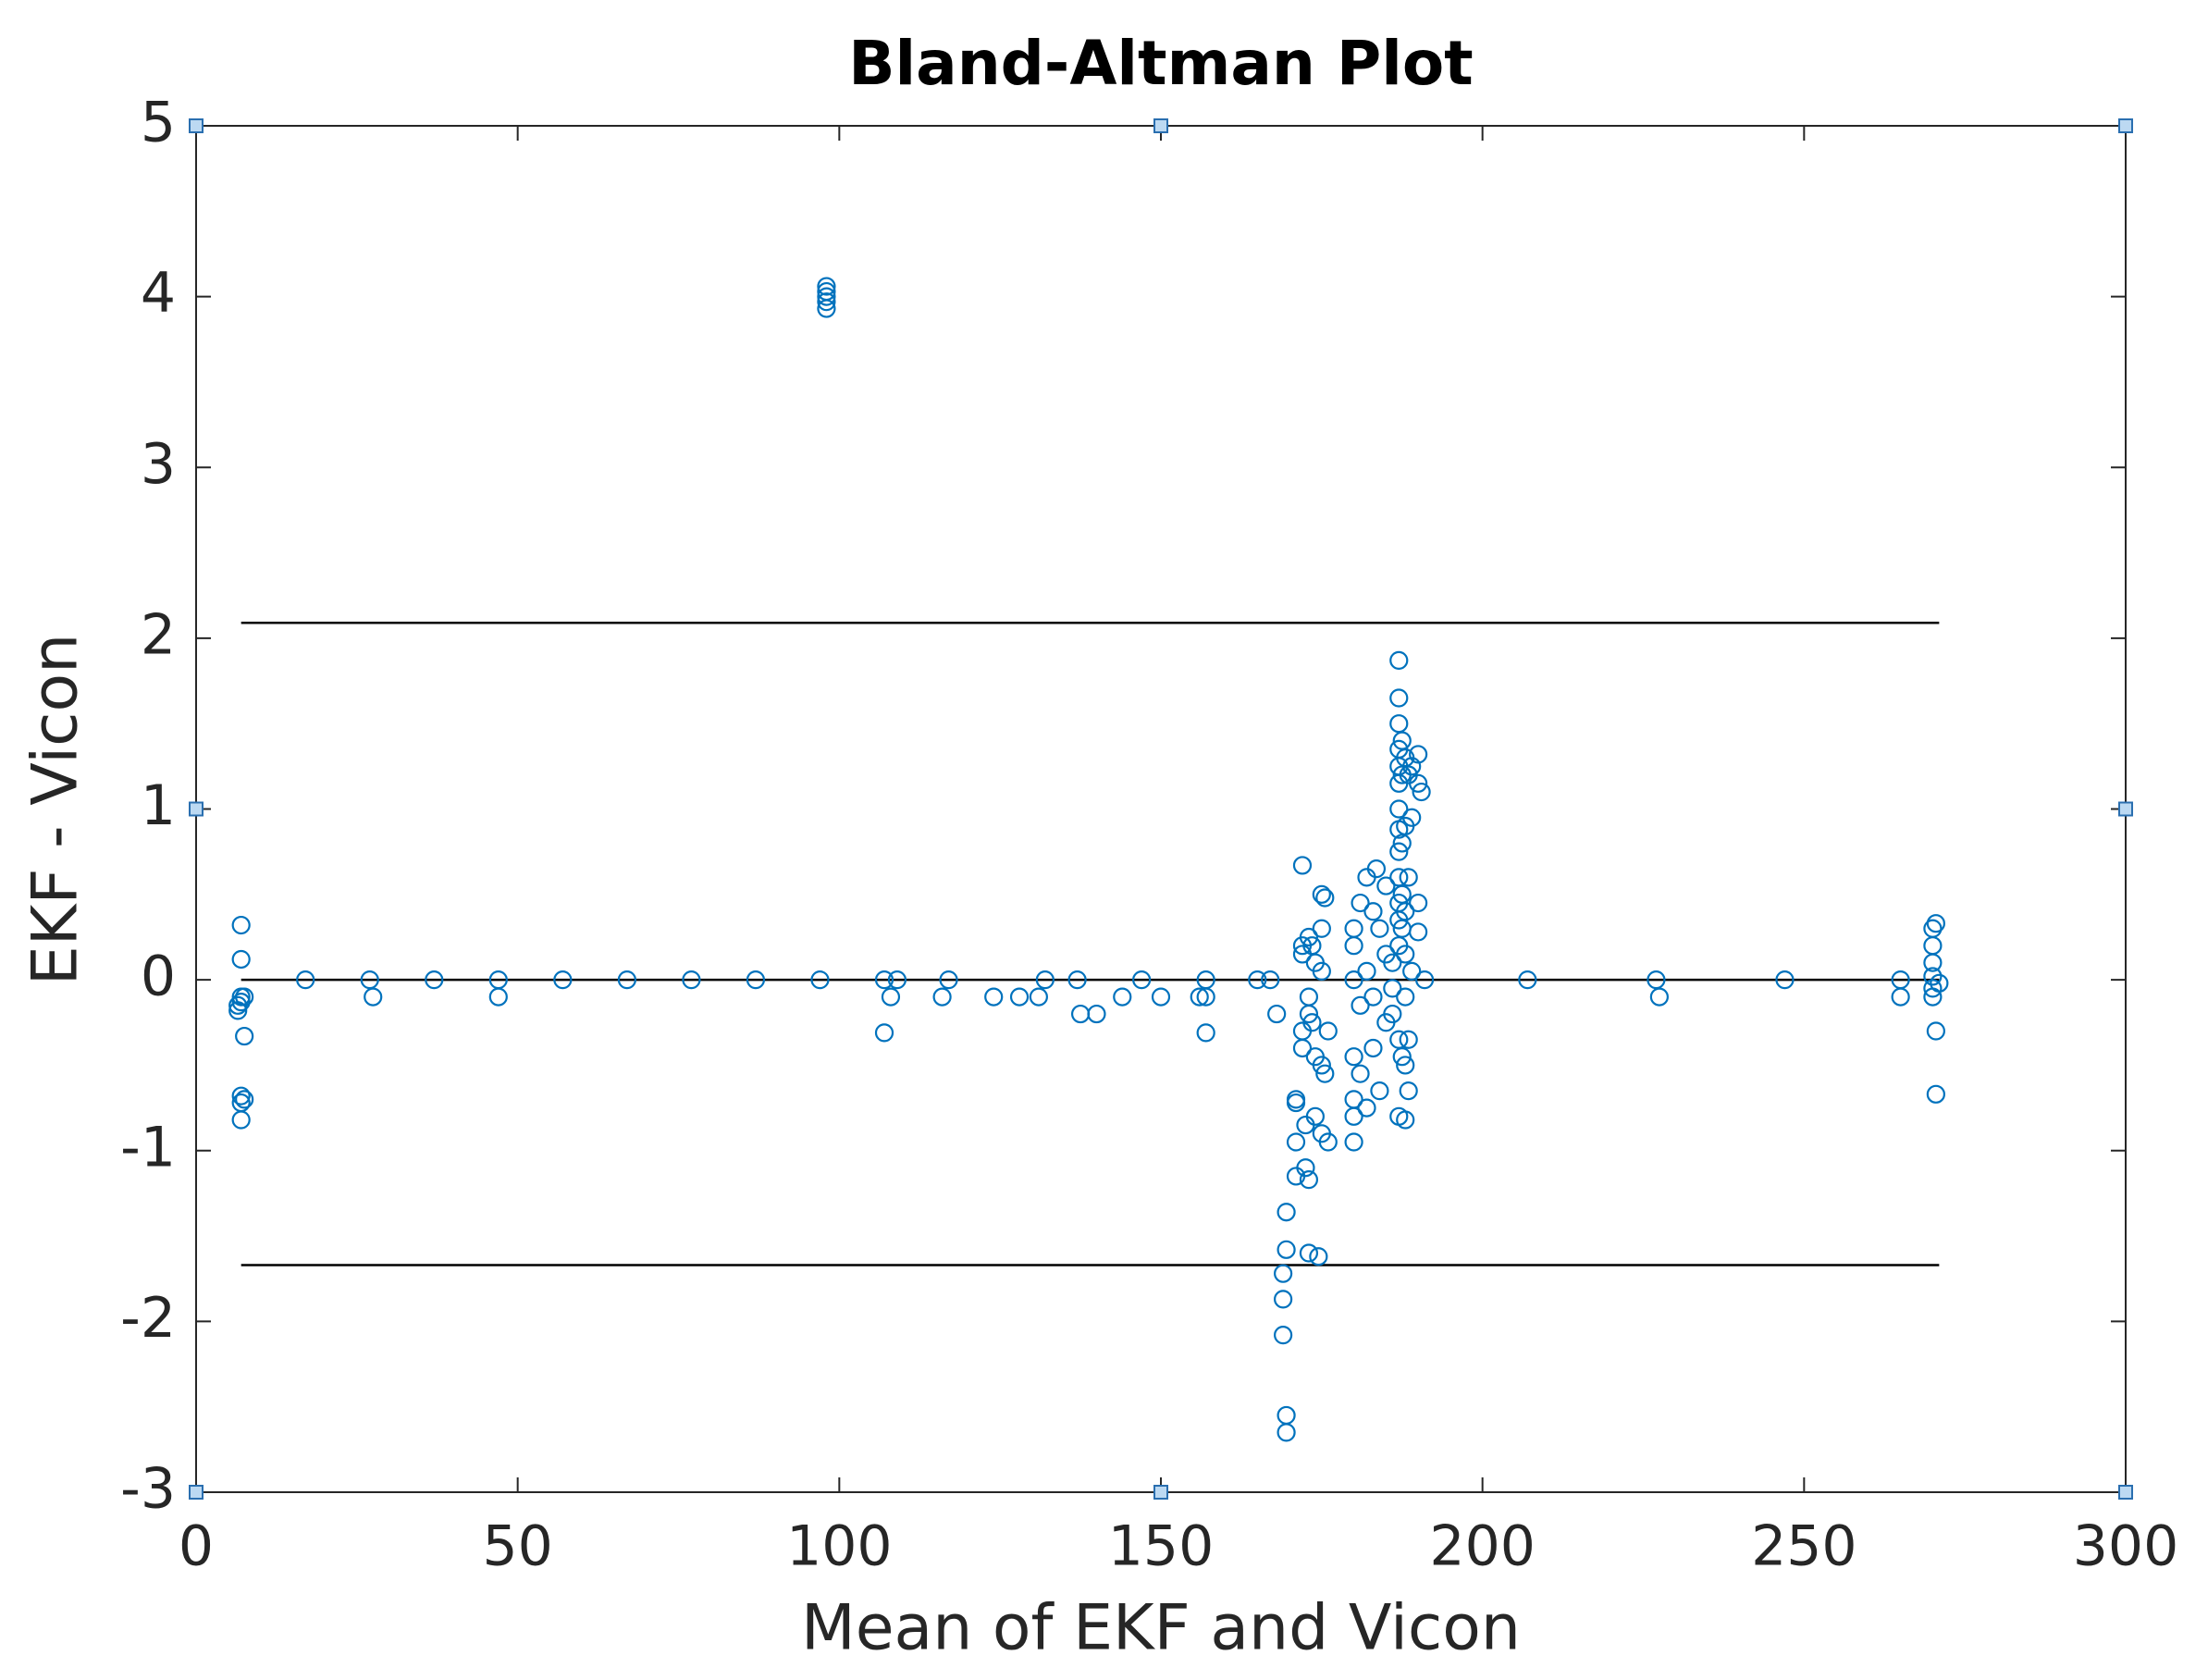 The height and width of the screenshot is (1680, 2208). Describe the element at coordinates (1161, 63) in the screenshot. I see `chart-title: Bland-Altman Plot` at that location.